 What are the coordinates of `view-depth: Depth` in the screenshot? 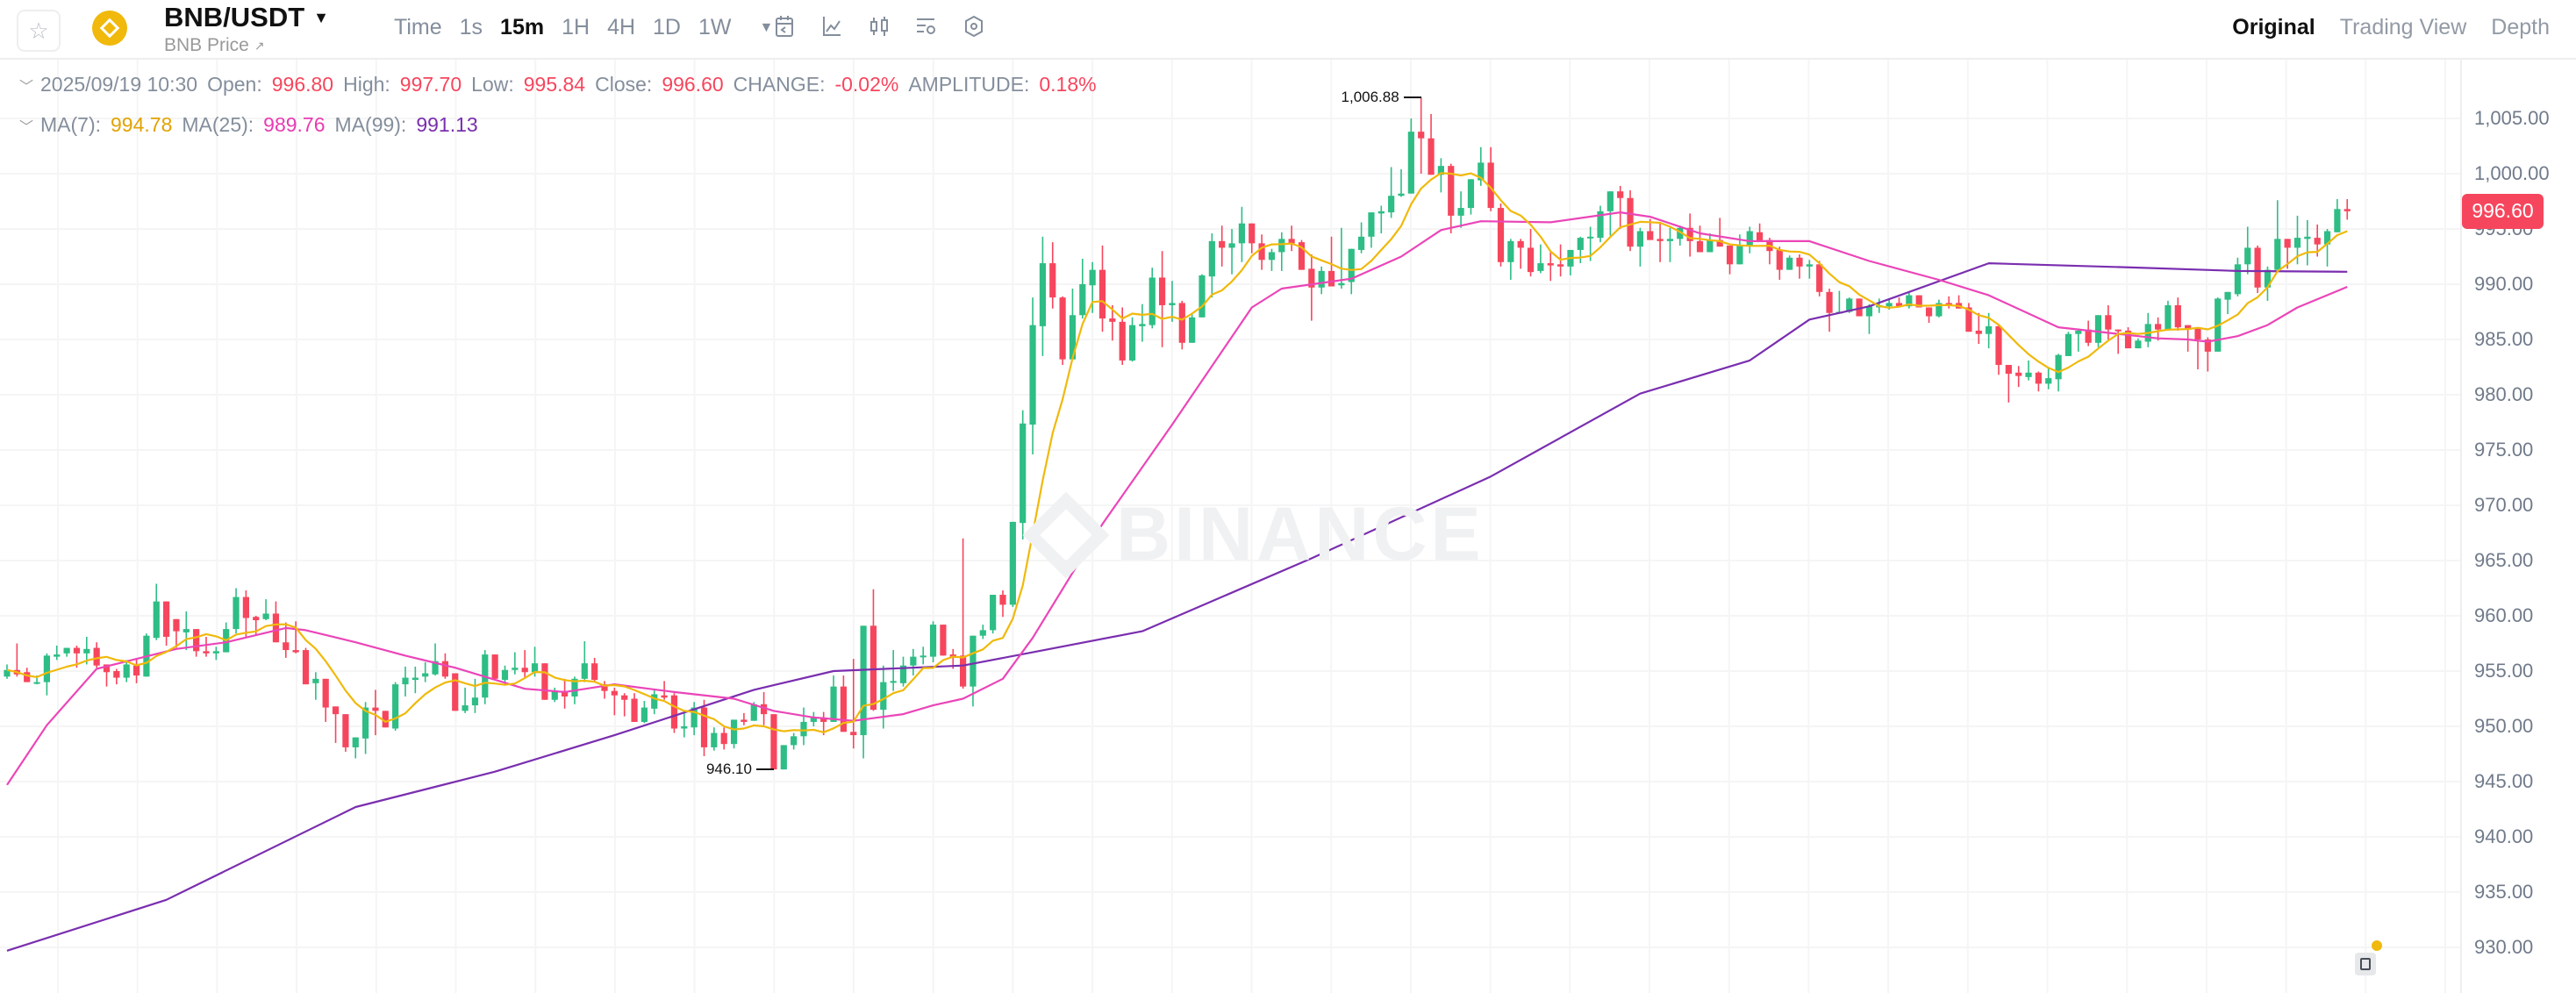 It's located at (2520, 27).